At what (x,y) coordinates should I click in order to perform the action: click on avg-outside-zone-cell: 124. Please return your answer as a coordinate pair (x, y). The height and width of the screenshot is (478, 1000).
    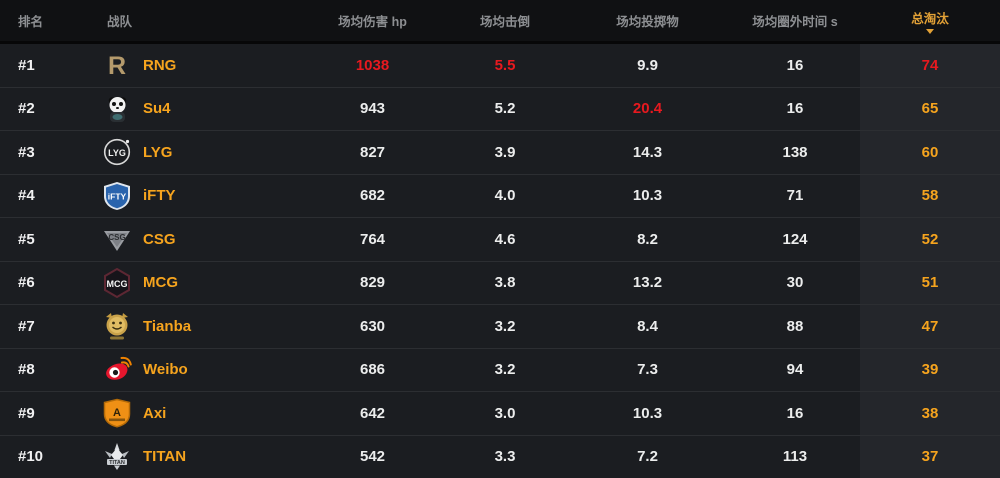
    Looking at the image, I should click on (795, 239).